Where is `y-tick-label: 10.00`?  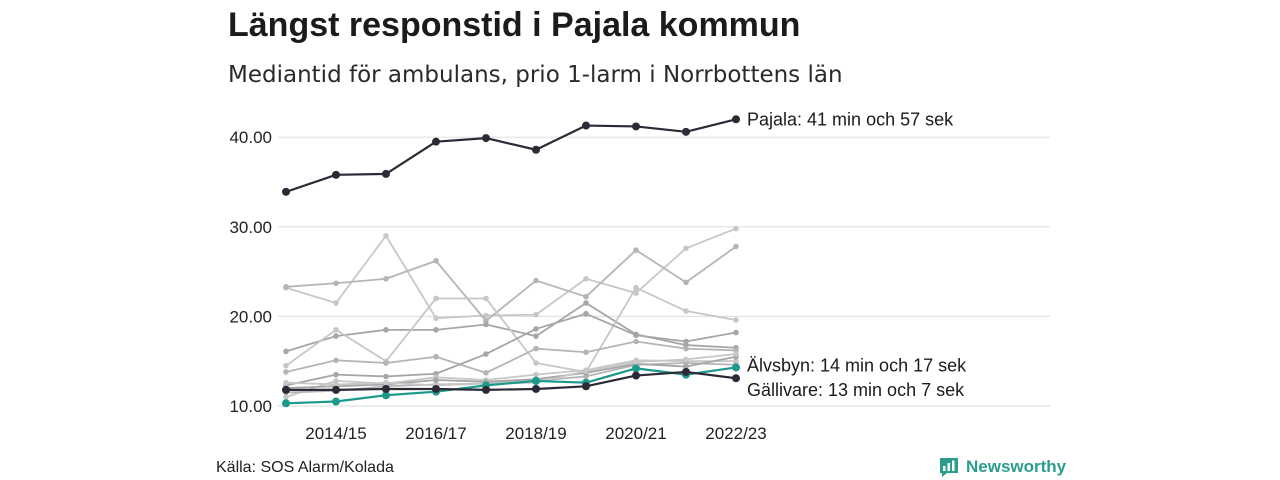
y-tick-label: 10.00 is located at coordinates (250, 406).